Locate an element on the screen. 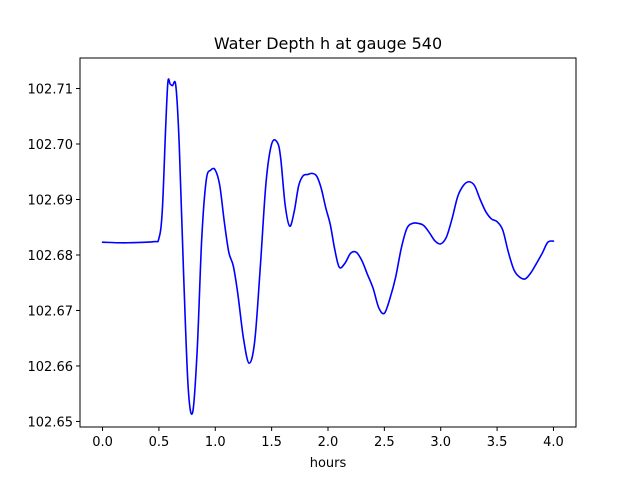  x-tick-label: 4.0 is located at coordinates (553, 442).